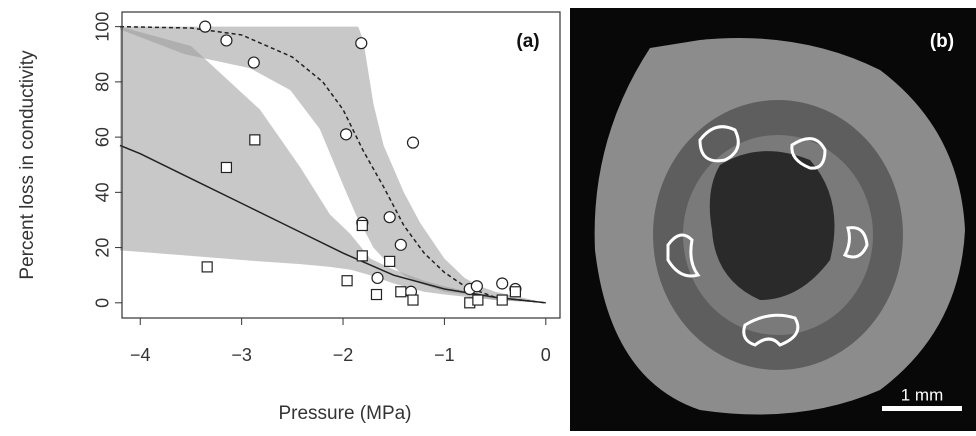  I want to click on x-tick-label: −4, so click(140, 355).